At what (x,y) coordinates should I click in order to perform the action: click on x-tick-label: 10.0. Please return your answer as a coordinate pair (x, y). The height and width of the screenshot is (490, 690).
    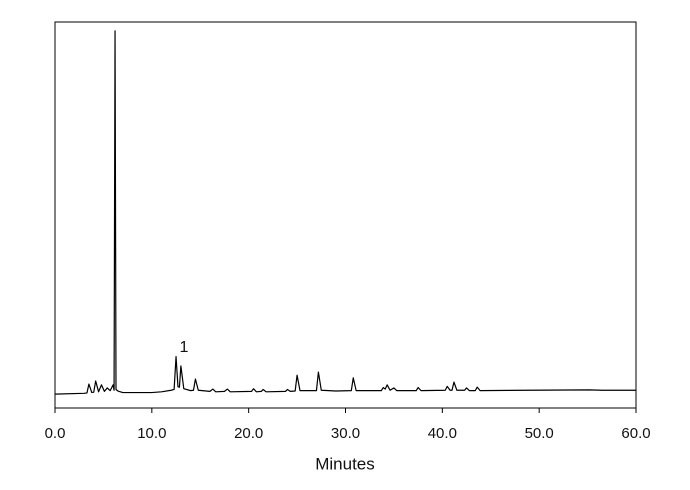
    Looking at the image, I should click on (151, 433).